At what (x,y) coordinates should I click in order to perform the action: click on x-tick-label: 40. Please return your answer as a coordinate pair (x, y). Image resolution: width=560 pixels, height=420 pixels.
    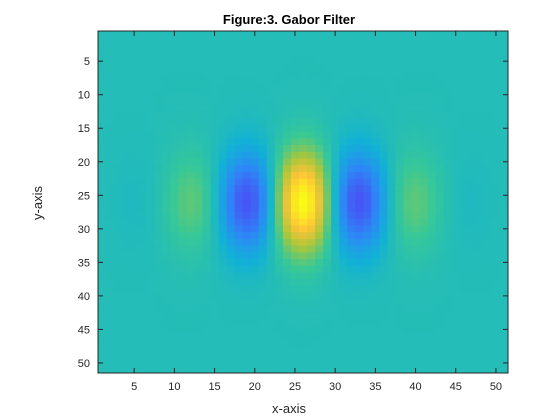
    Looking at the image, I should click on (415, 387).